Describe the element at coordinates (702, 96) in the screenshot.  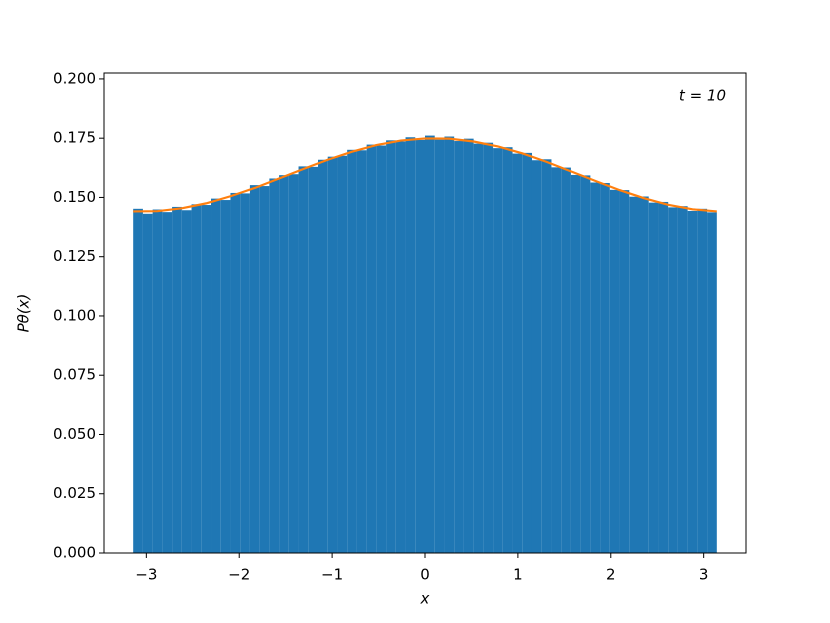
I see `annotation: t = 10` at that location.